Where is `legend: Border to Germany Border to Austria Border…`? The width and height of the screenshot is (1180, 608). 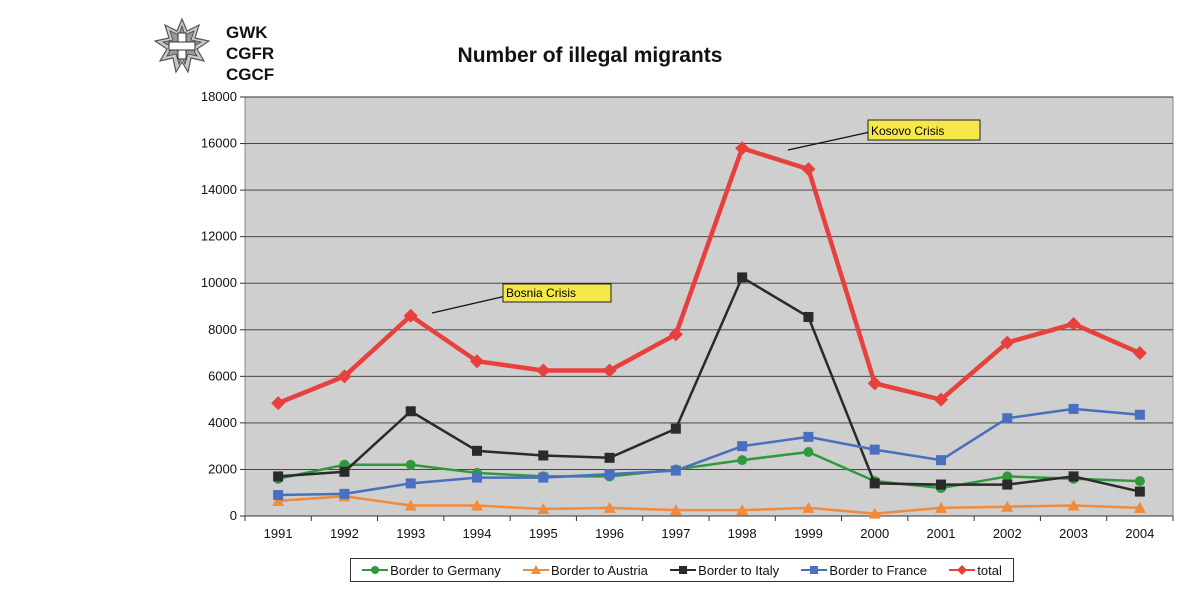 legend: Border to Germany Border to Austria Border… is located at coordinates (682, 570).